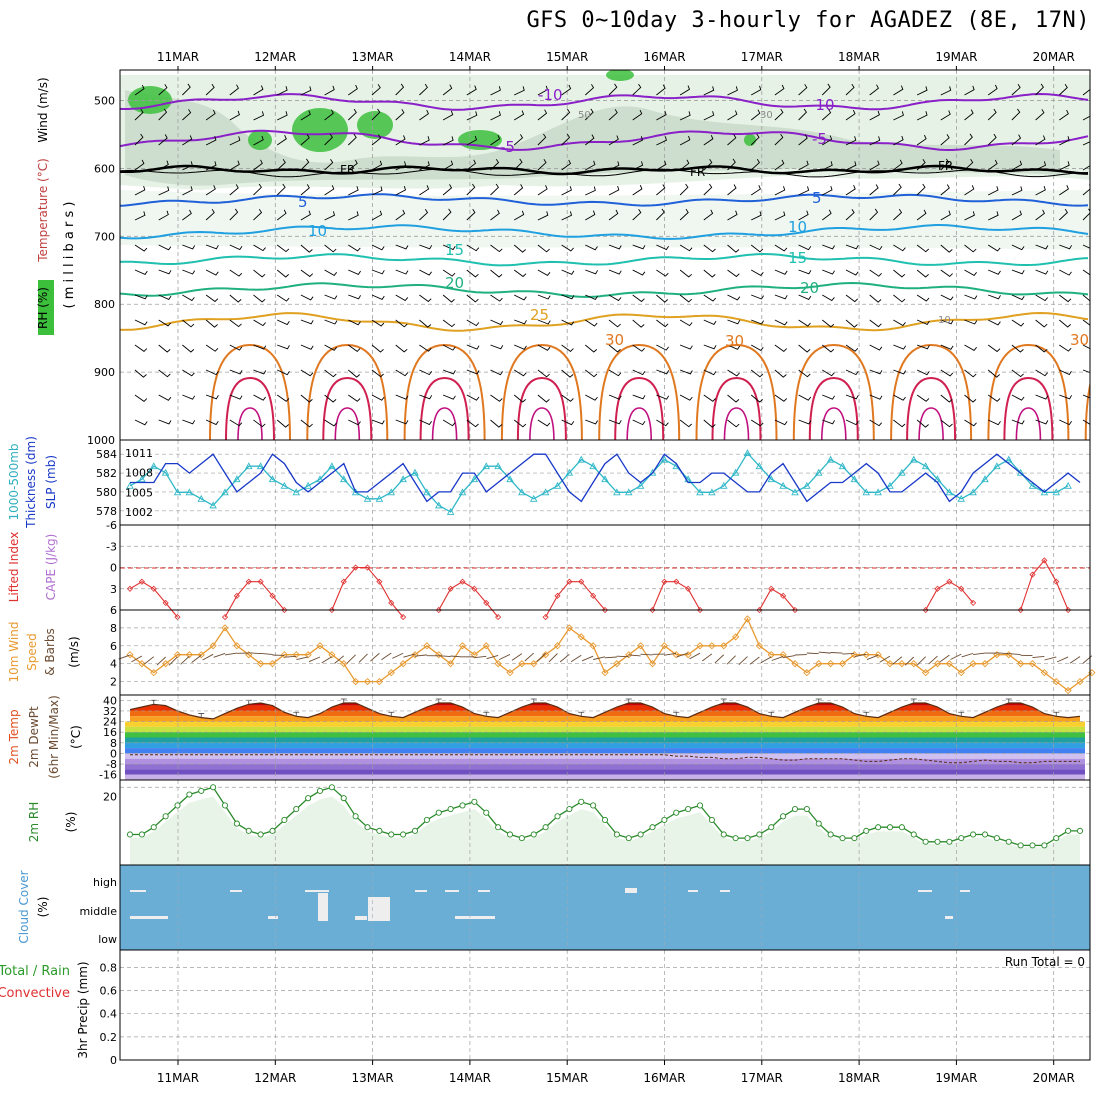 Image resolution: width=1100 pixels, height=1100 pixels. Describe the element at coordinates (111, 546) in the screenshot. I see `li-tick: -3` at that location.